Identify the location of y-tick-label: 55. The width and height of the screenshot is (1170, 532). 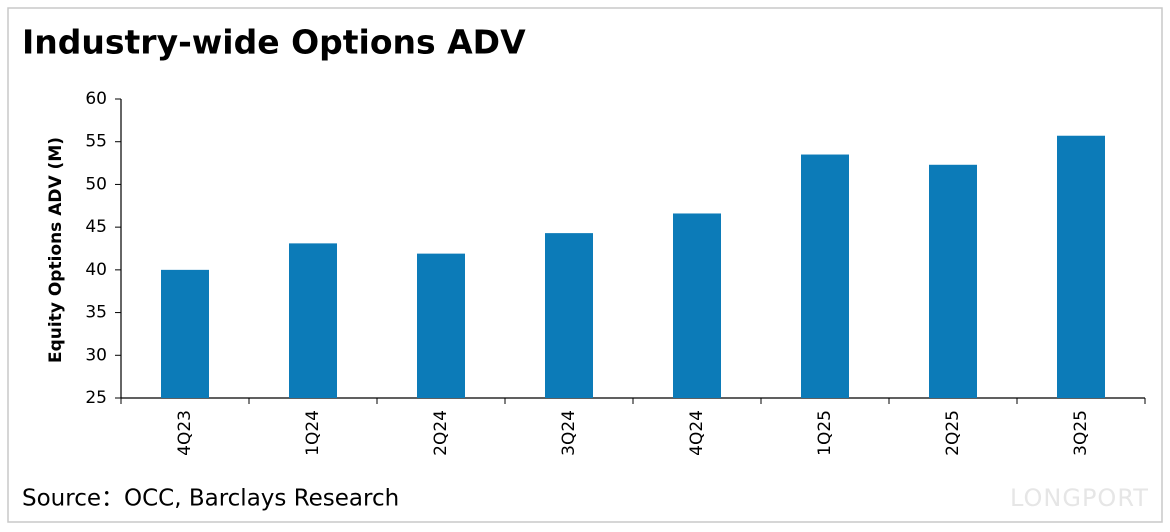
(96, 142).